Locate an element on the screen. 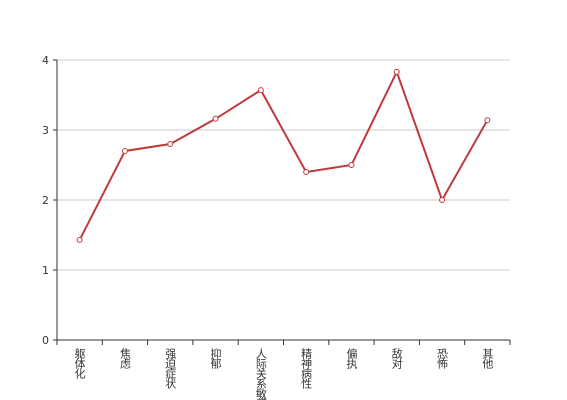 Image resolution: width=567 pixels, height=400 pixels. x-tick-label: 偏执 is located at coordinates (351, 358).